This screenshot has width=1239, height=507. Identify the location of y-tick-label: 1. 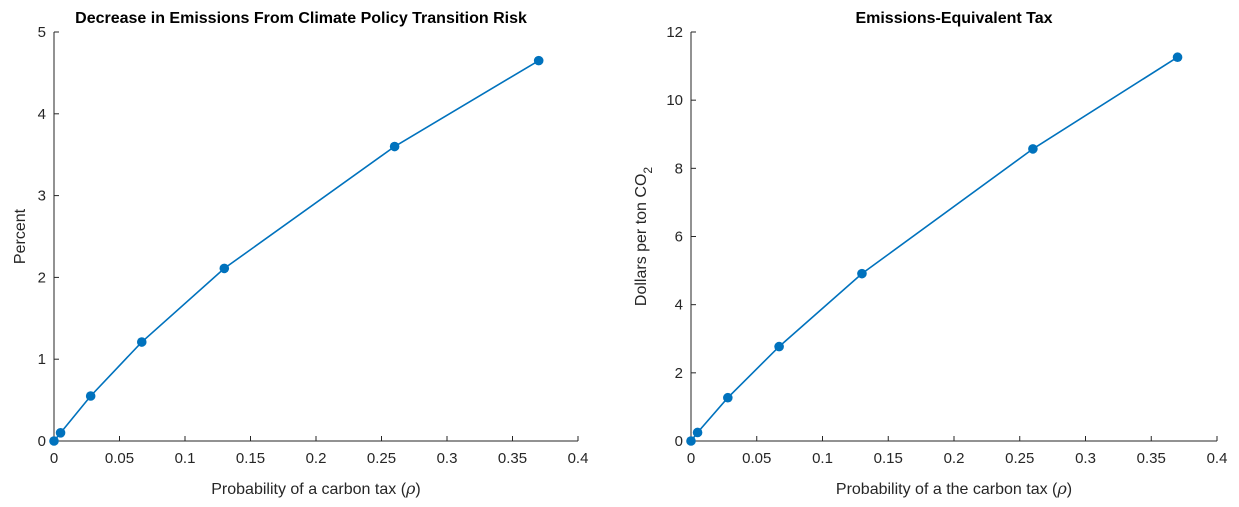
(42, 359).